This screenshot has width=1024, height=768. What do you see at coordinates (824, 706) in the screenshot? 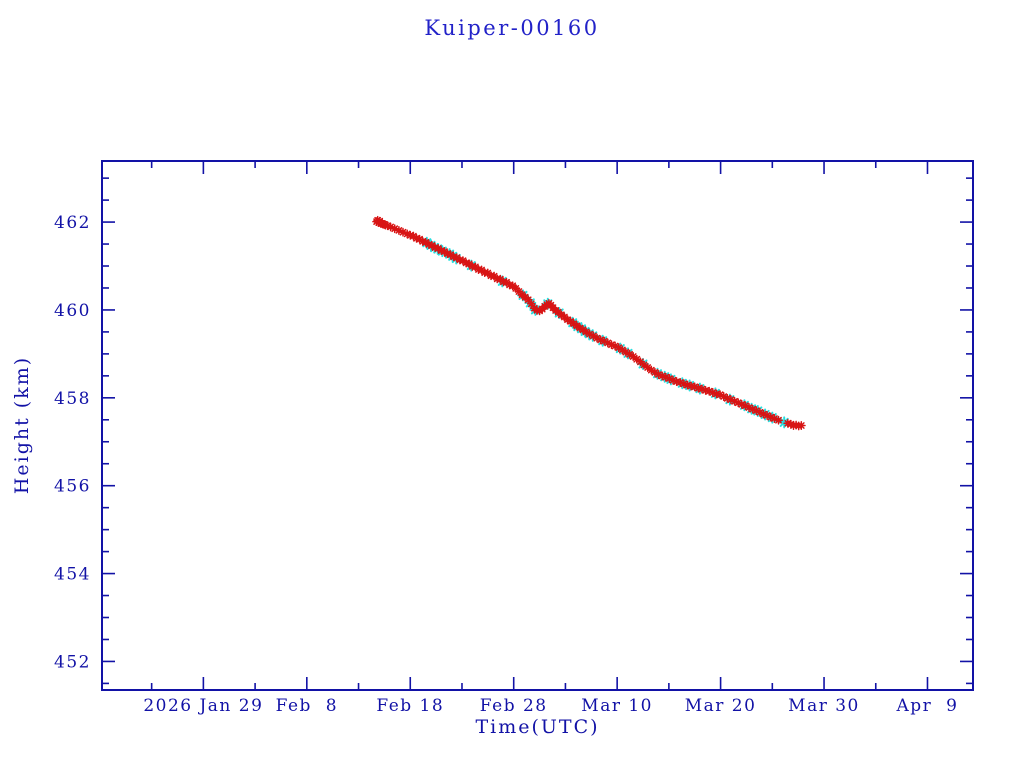
I see `x-tick-label: Mar 30` at bounding box center [824, 706].